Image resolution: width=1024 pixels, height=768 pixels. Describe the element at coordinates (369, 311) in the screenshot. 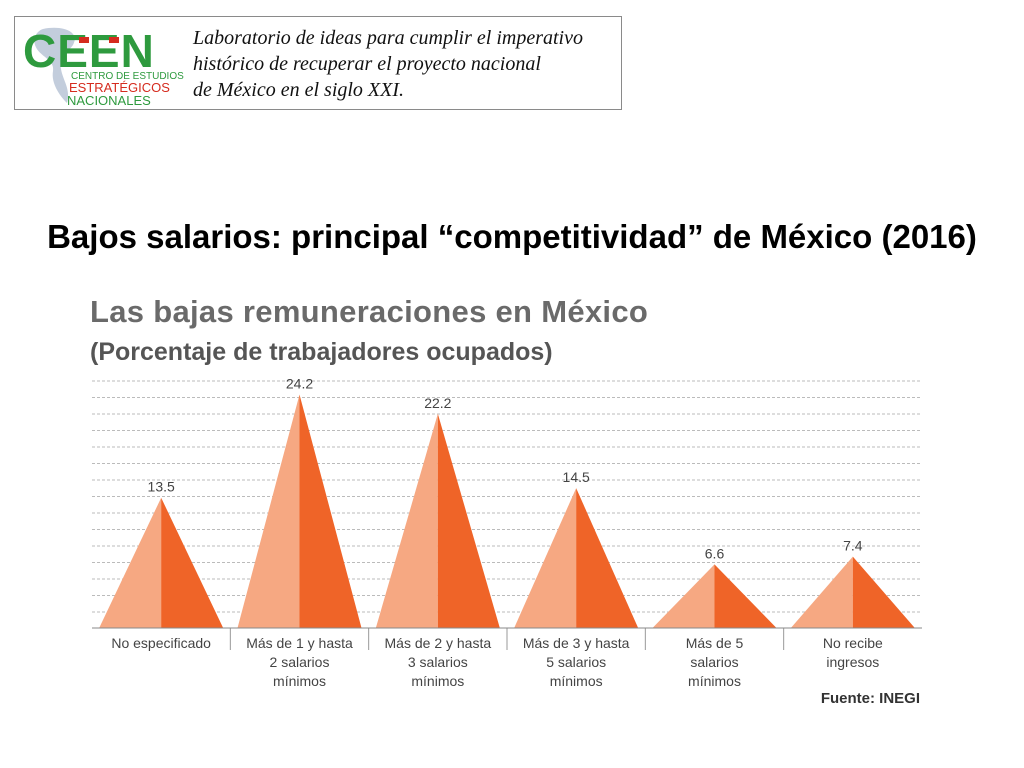

I see `chart-title: Las bajas remuneraciones en México` at that location.